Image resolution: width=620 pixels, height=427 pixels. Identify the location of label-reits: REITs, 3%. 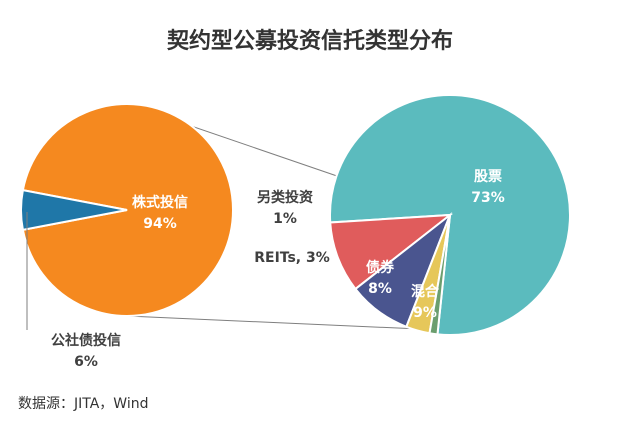
(292, 258).